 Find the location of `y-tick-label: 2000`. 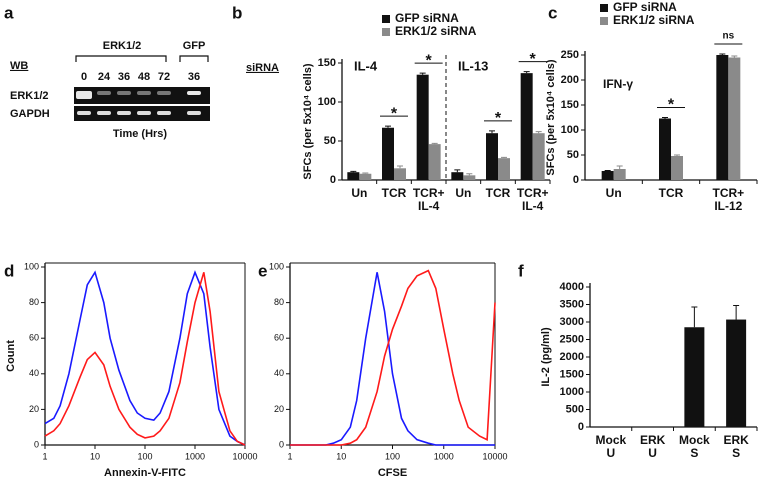

y-tick-label: 2000 is located at coordinates (572, 357).